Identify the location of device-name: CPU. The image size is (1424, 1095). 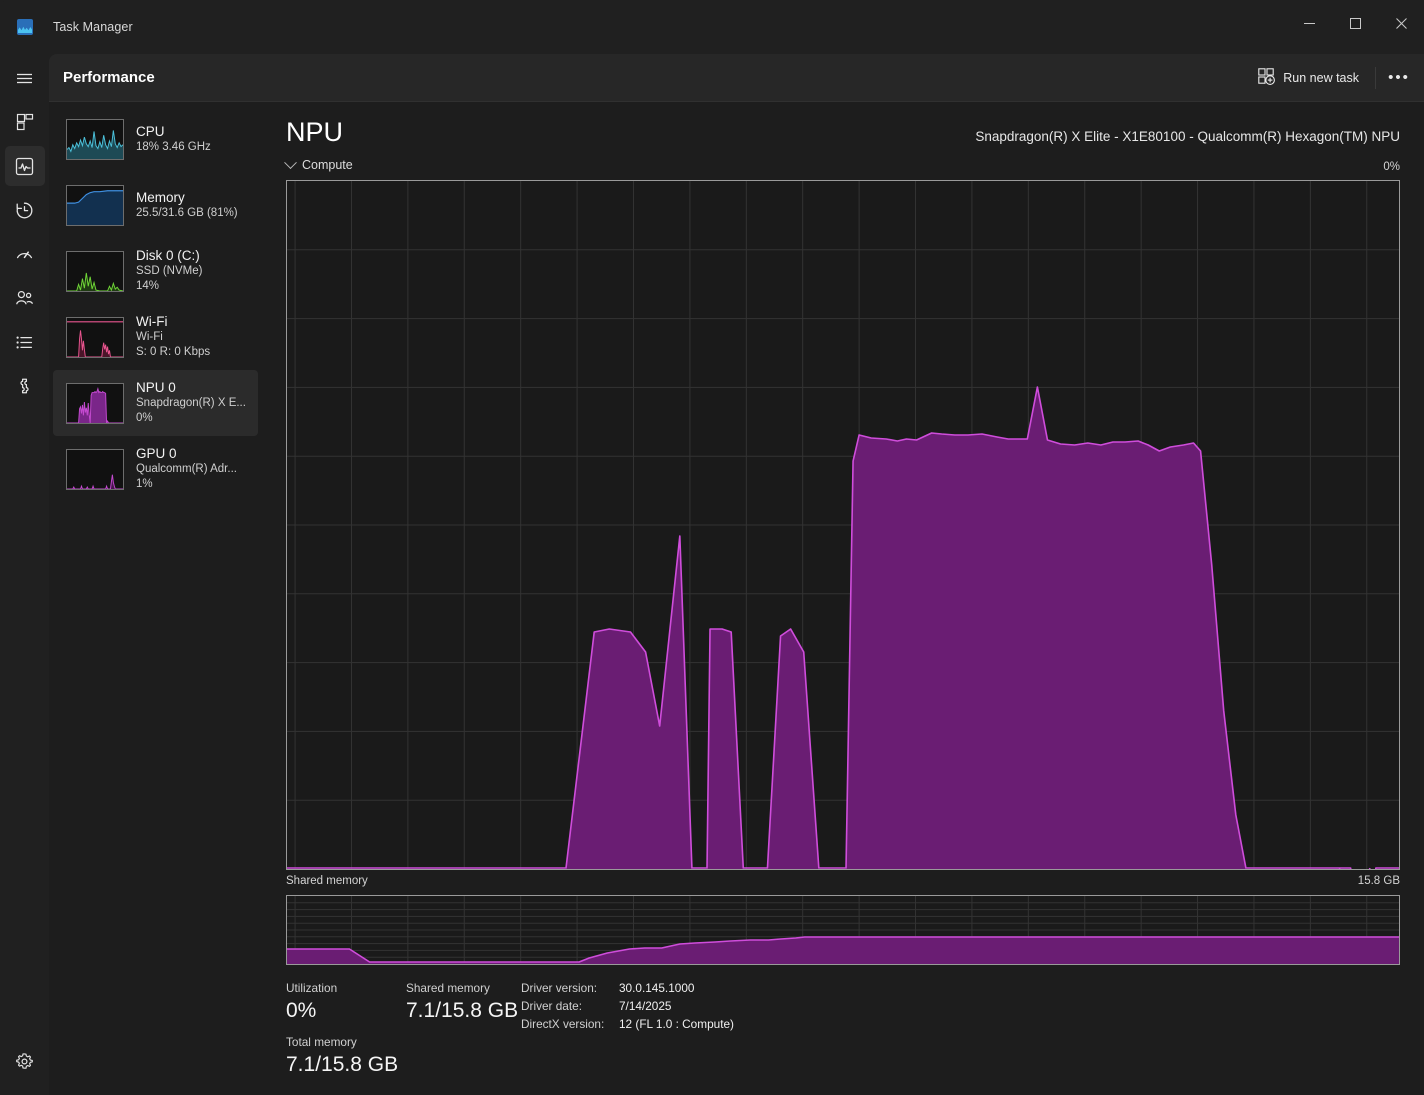
(150, 131).